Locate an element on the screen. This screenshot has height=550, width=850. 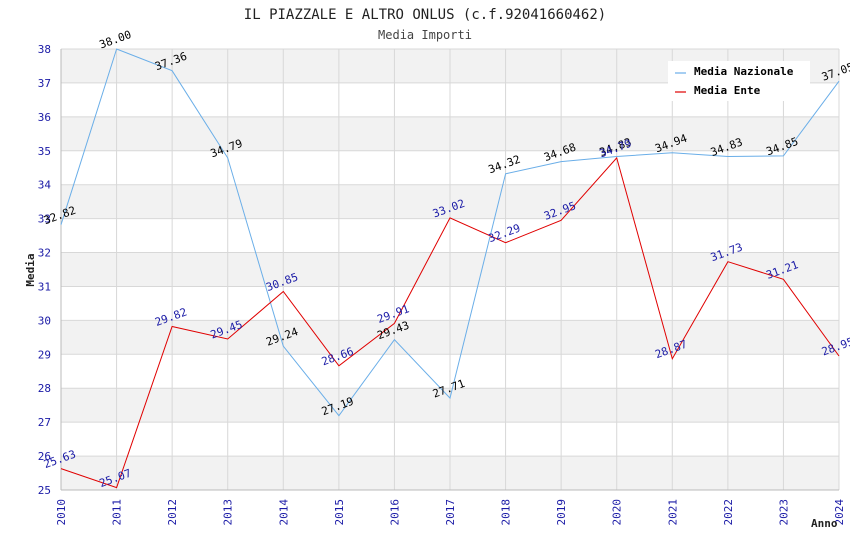
legend-box is located at coordinates (739, 81).